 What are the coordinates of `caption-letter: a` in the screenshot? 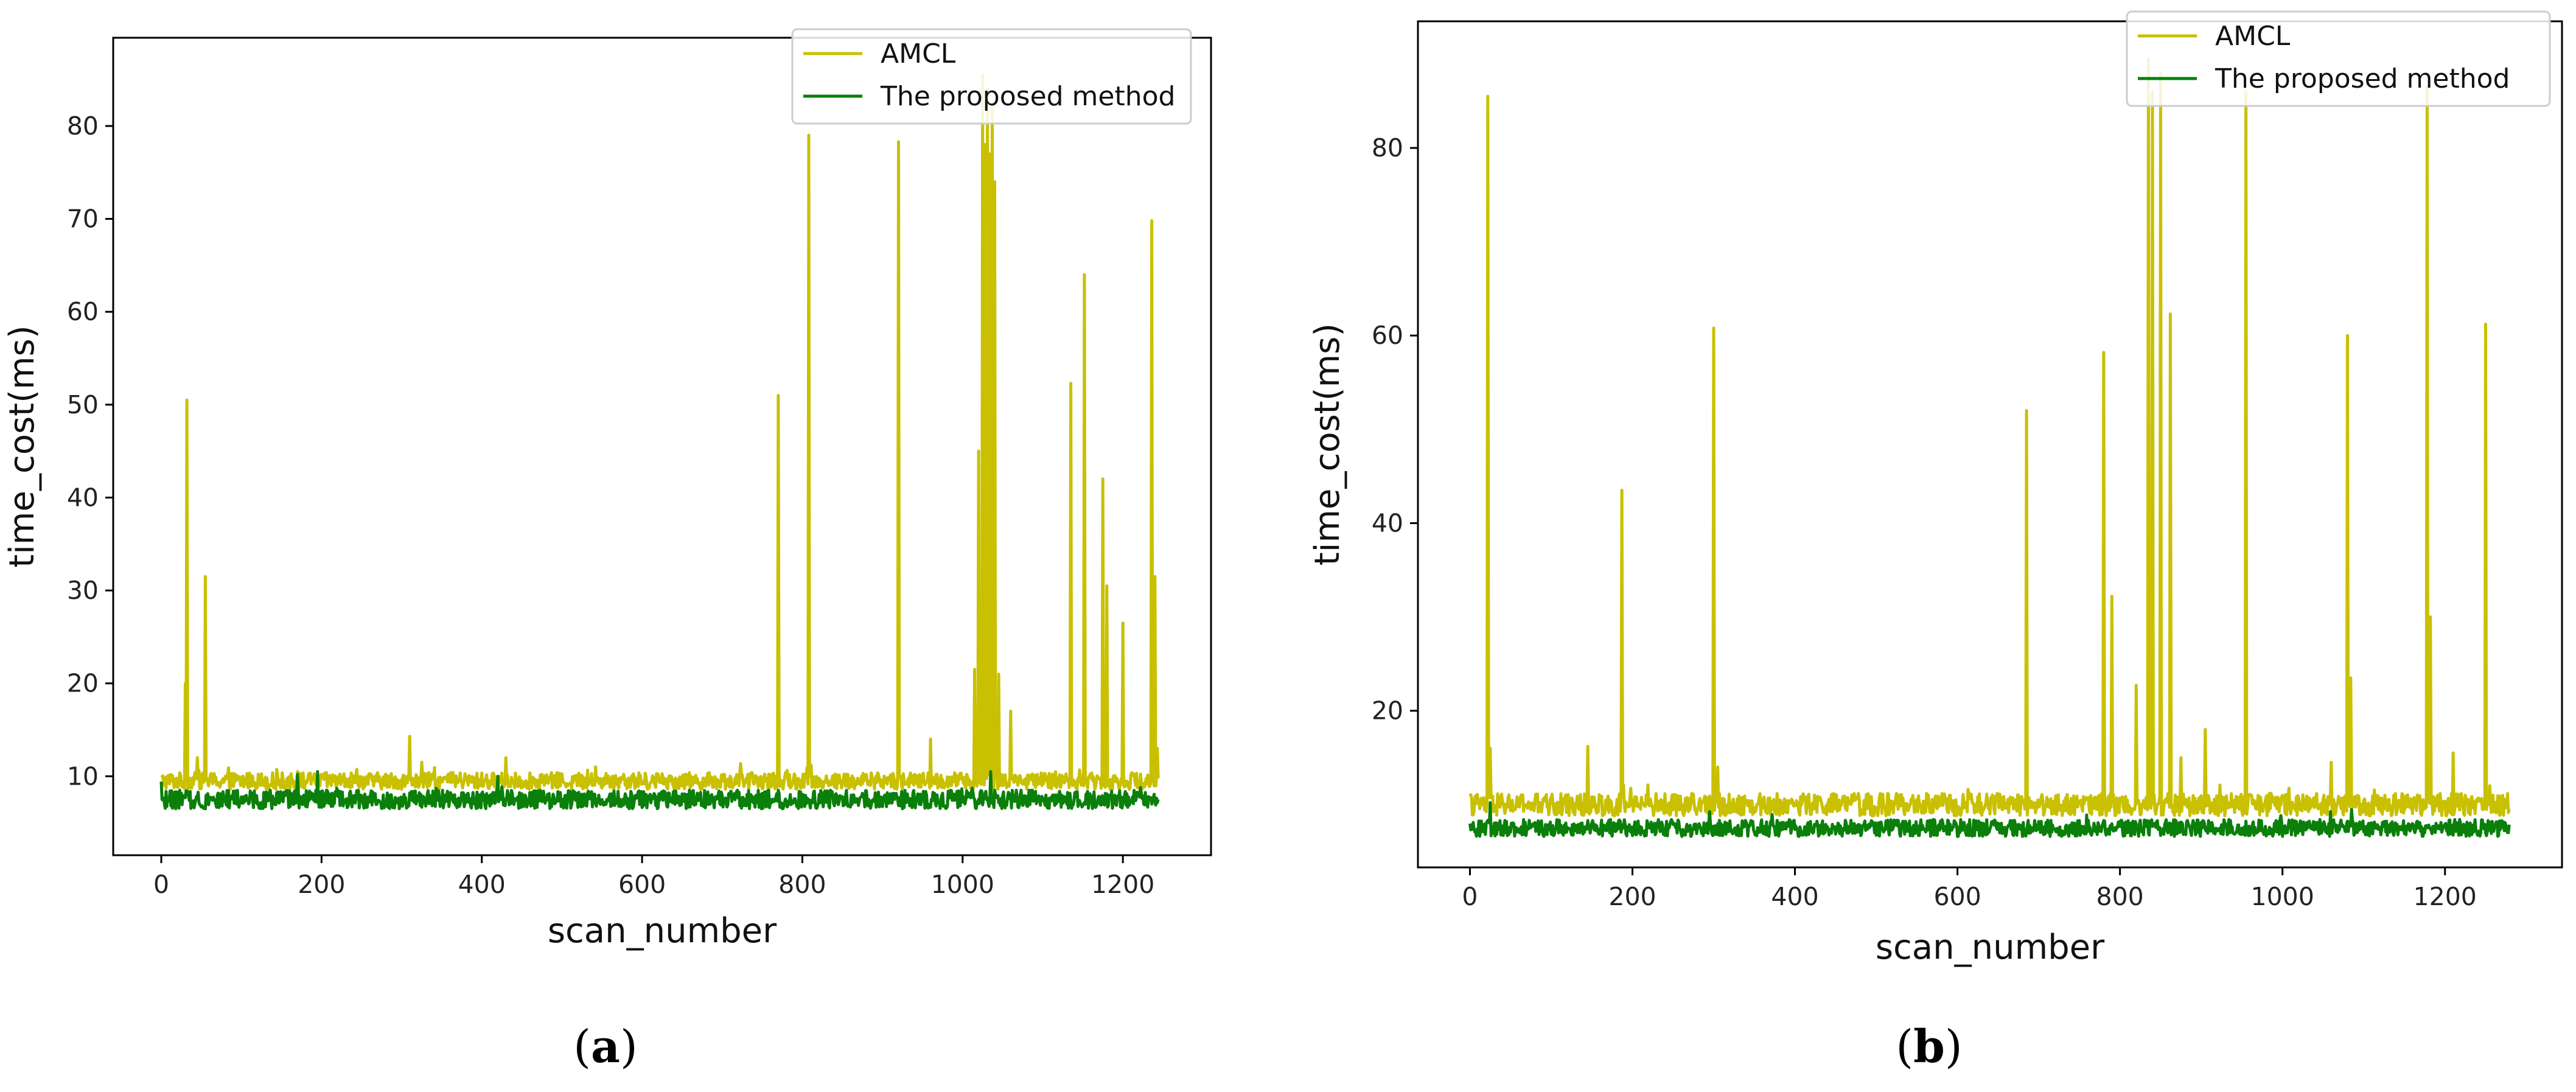 It's located at (605, 1047).